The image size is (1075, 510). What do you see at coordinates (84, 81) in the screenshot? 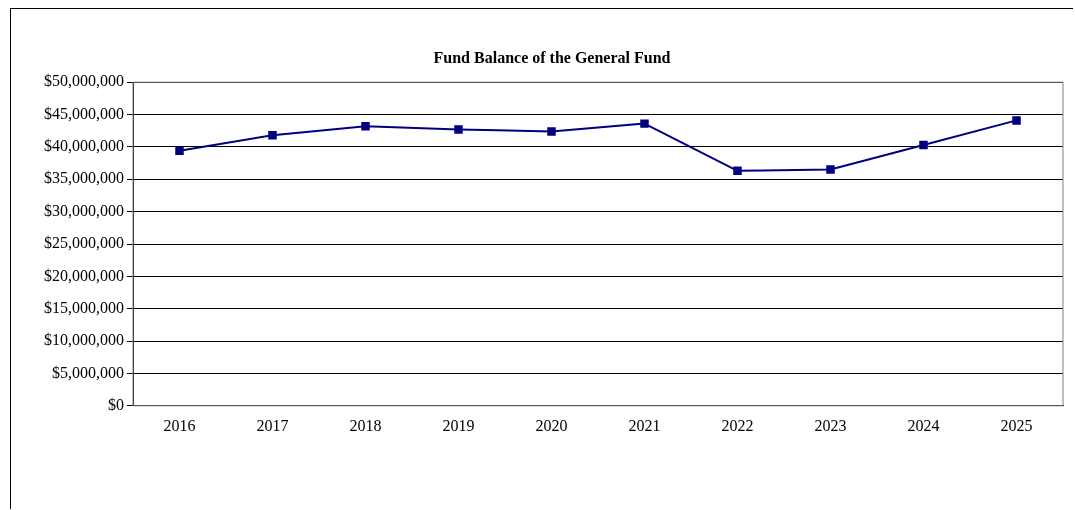
I see `y-tick-label: $50,000,000` at bounding box center [84, 81].